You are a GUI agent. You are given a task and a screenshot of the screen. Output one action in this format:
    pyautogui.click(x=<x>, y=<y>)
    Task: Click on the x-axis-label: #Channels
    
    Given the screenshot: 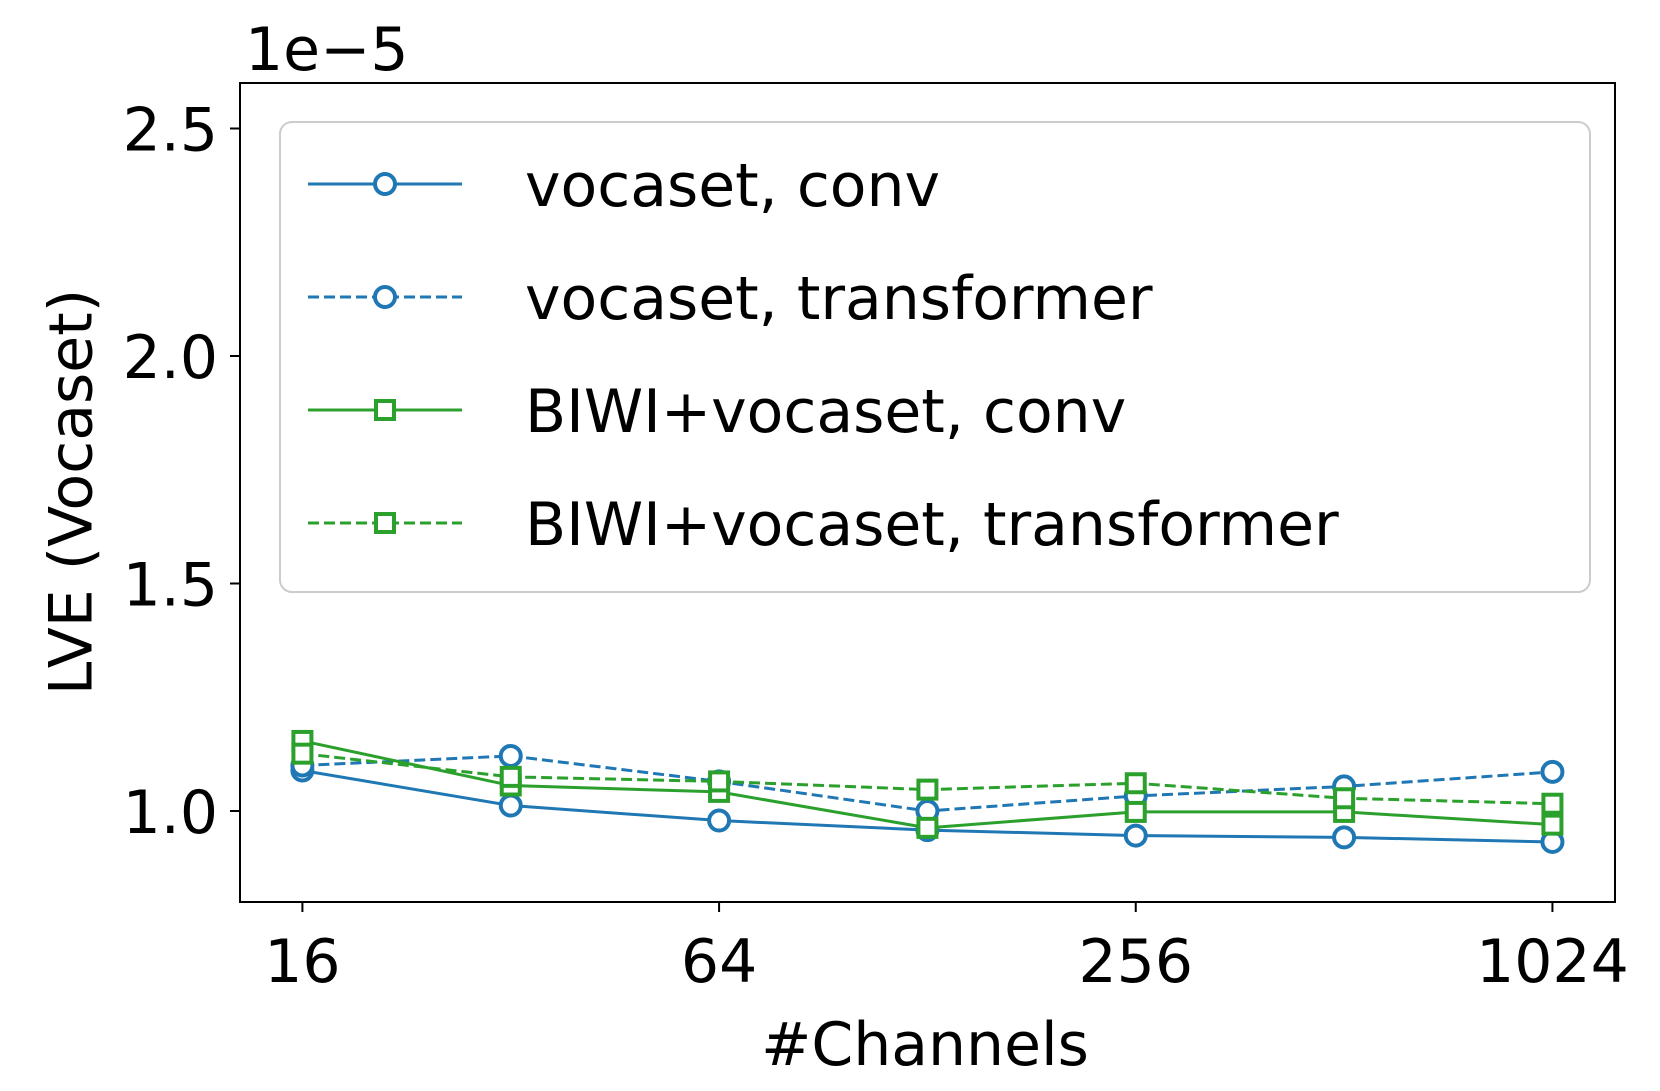 What is the action you would take?
    pyautogui.click(x=925, y=1045)
    